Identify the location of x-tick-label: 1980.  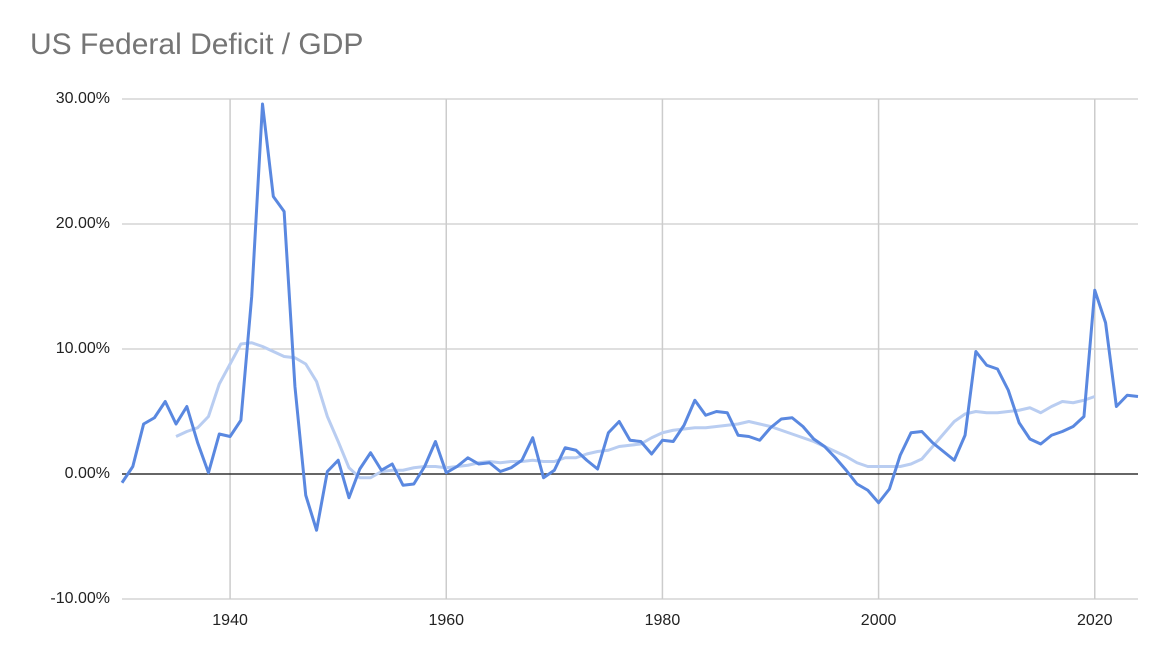
(663, 620).